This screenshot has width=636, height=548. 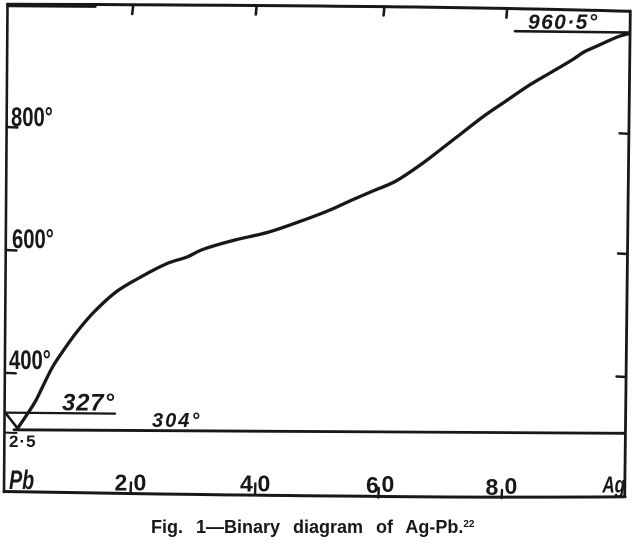 What do you see at coordinates (614, 485) in the screenshot?
I see `svg-text: Ag` at bounding box center [614, 485].